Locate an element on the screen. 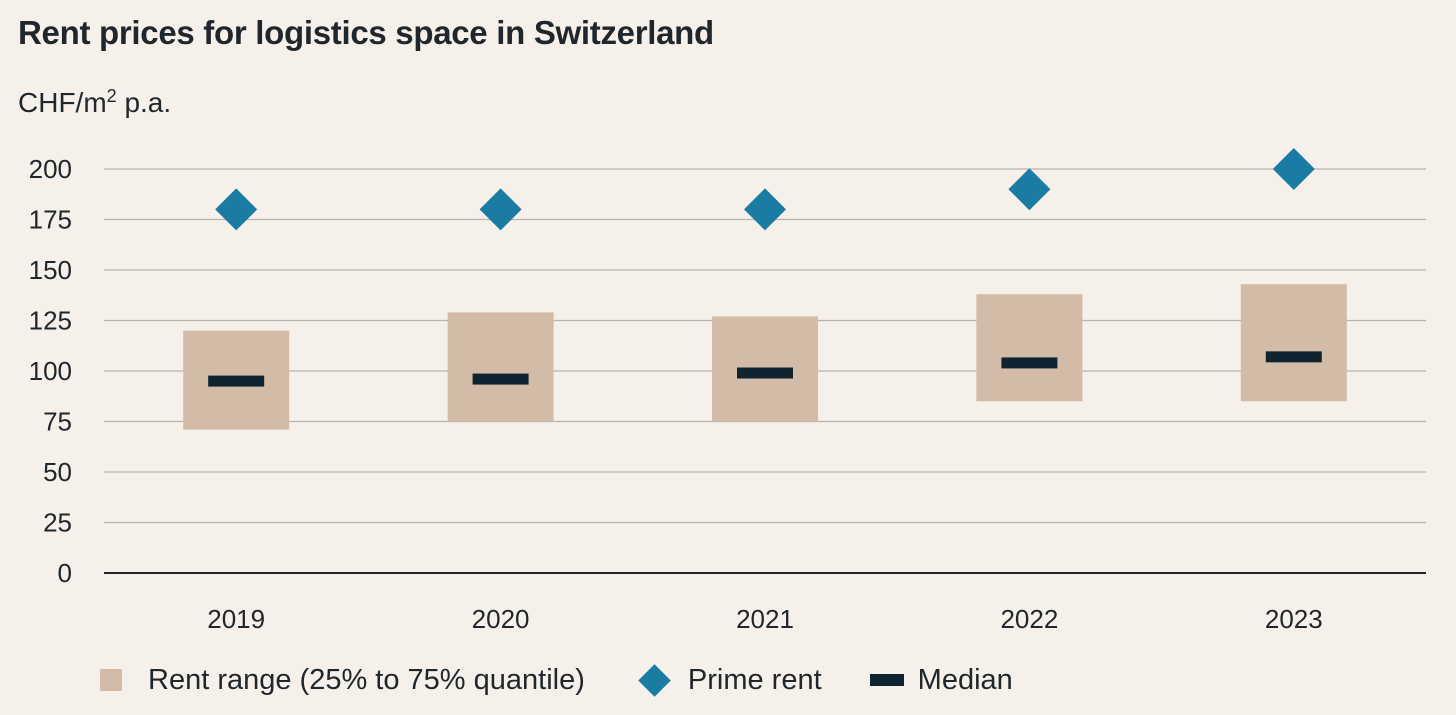  rent-range-bar-2022 is located at coordinates (1029, 348).